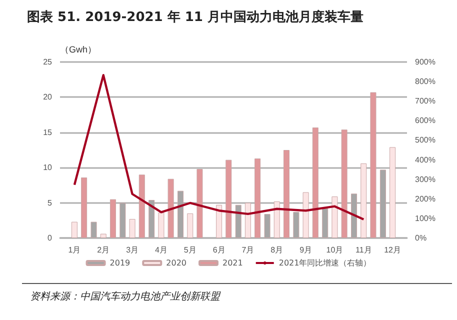 The height and width of the screenshot is (320, 457). I want to click on x-tick-label: 7月, so click(248, 250).